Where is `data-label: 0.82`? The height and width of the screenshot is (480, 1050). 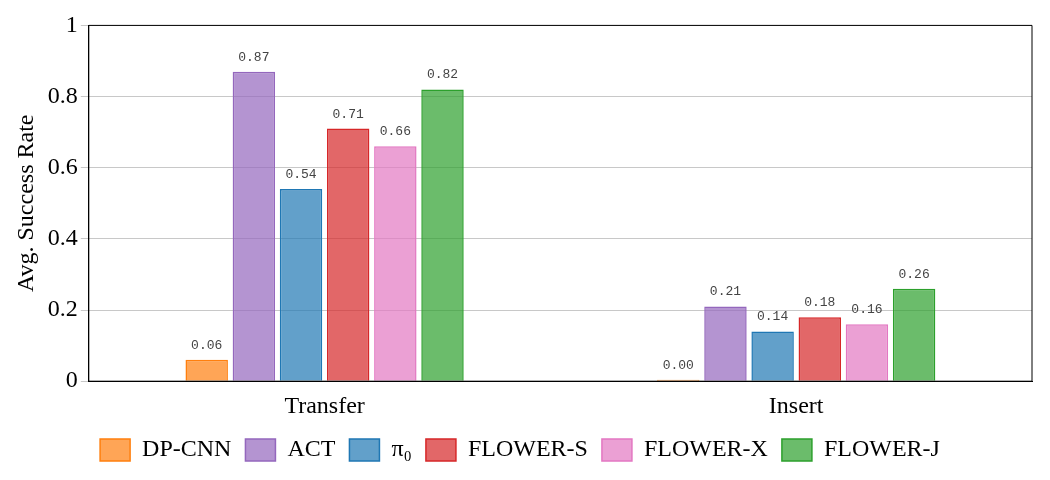
data-label: 0.82 is located at coordinates (442, 75).